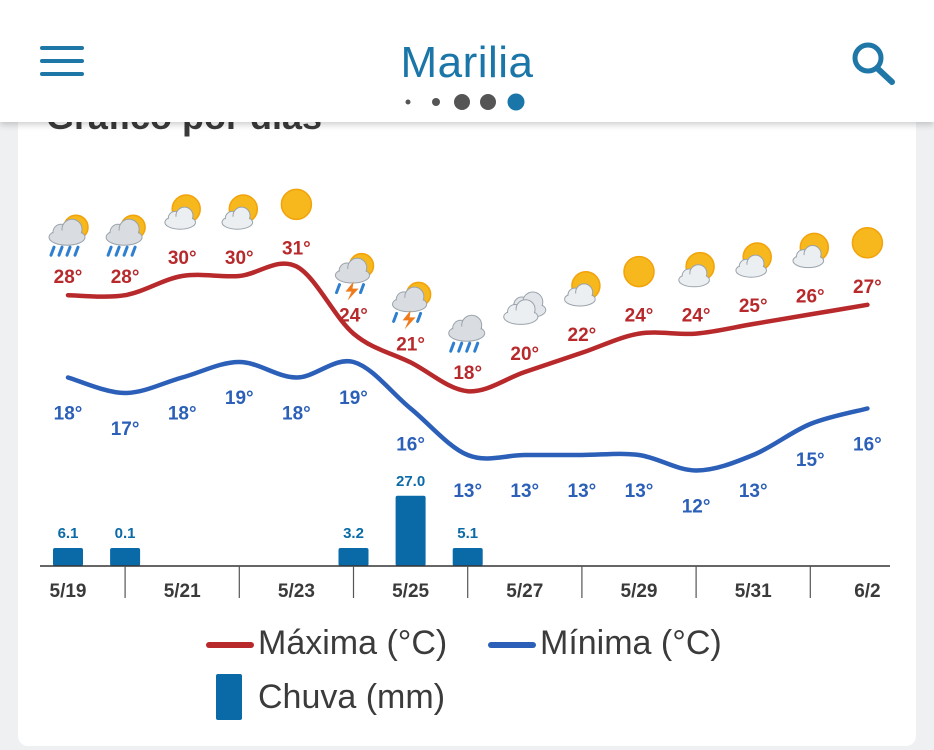 The height and width of the screenshot is (750, 934). What do you see at coordinates (125, 429) in the screenshot?
I see `min-temp-label: 17°` at bounding box center [125, 429].